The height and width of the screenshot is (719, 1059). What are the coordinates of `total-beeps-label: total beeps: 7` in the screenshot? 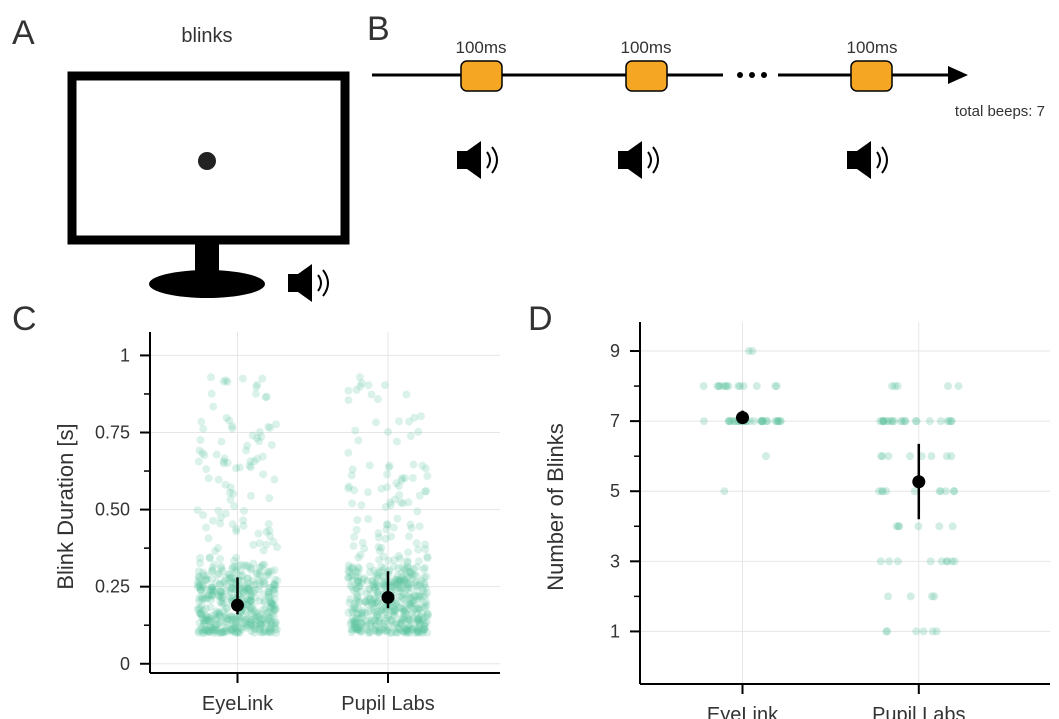 It's located at (1000, 111).